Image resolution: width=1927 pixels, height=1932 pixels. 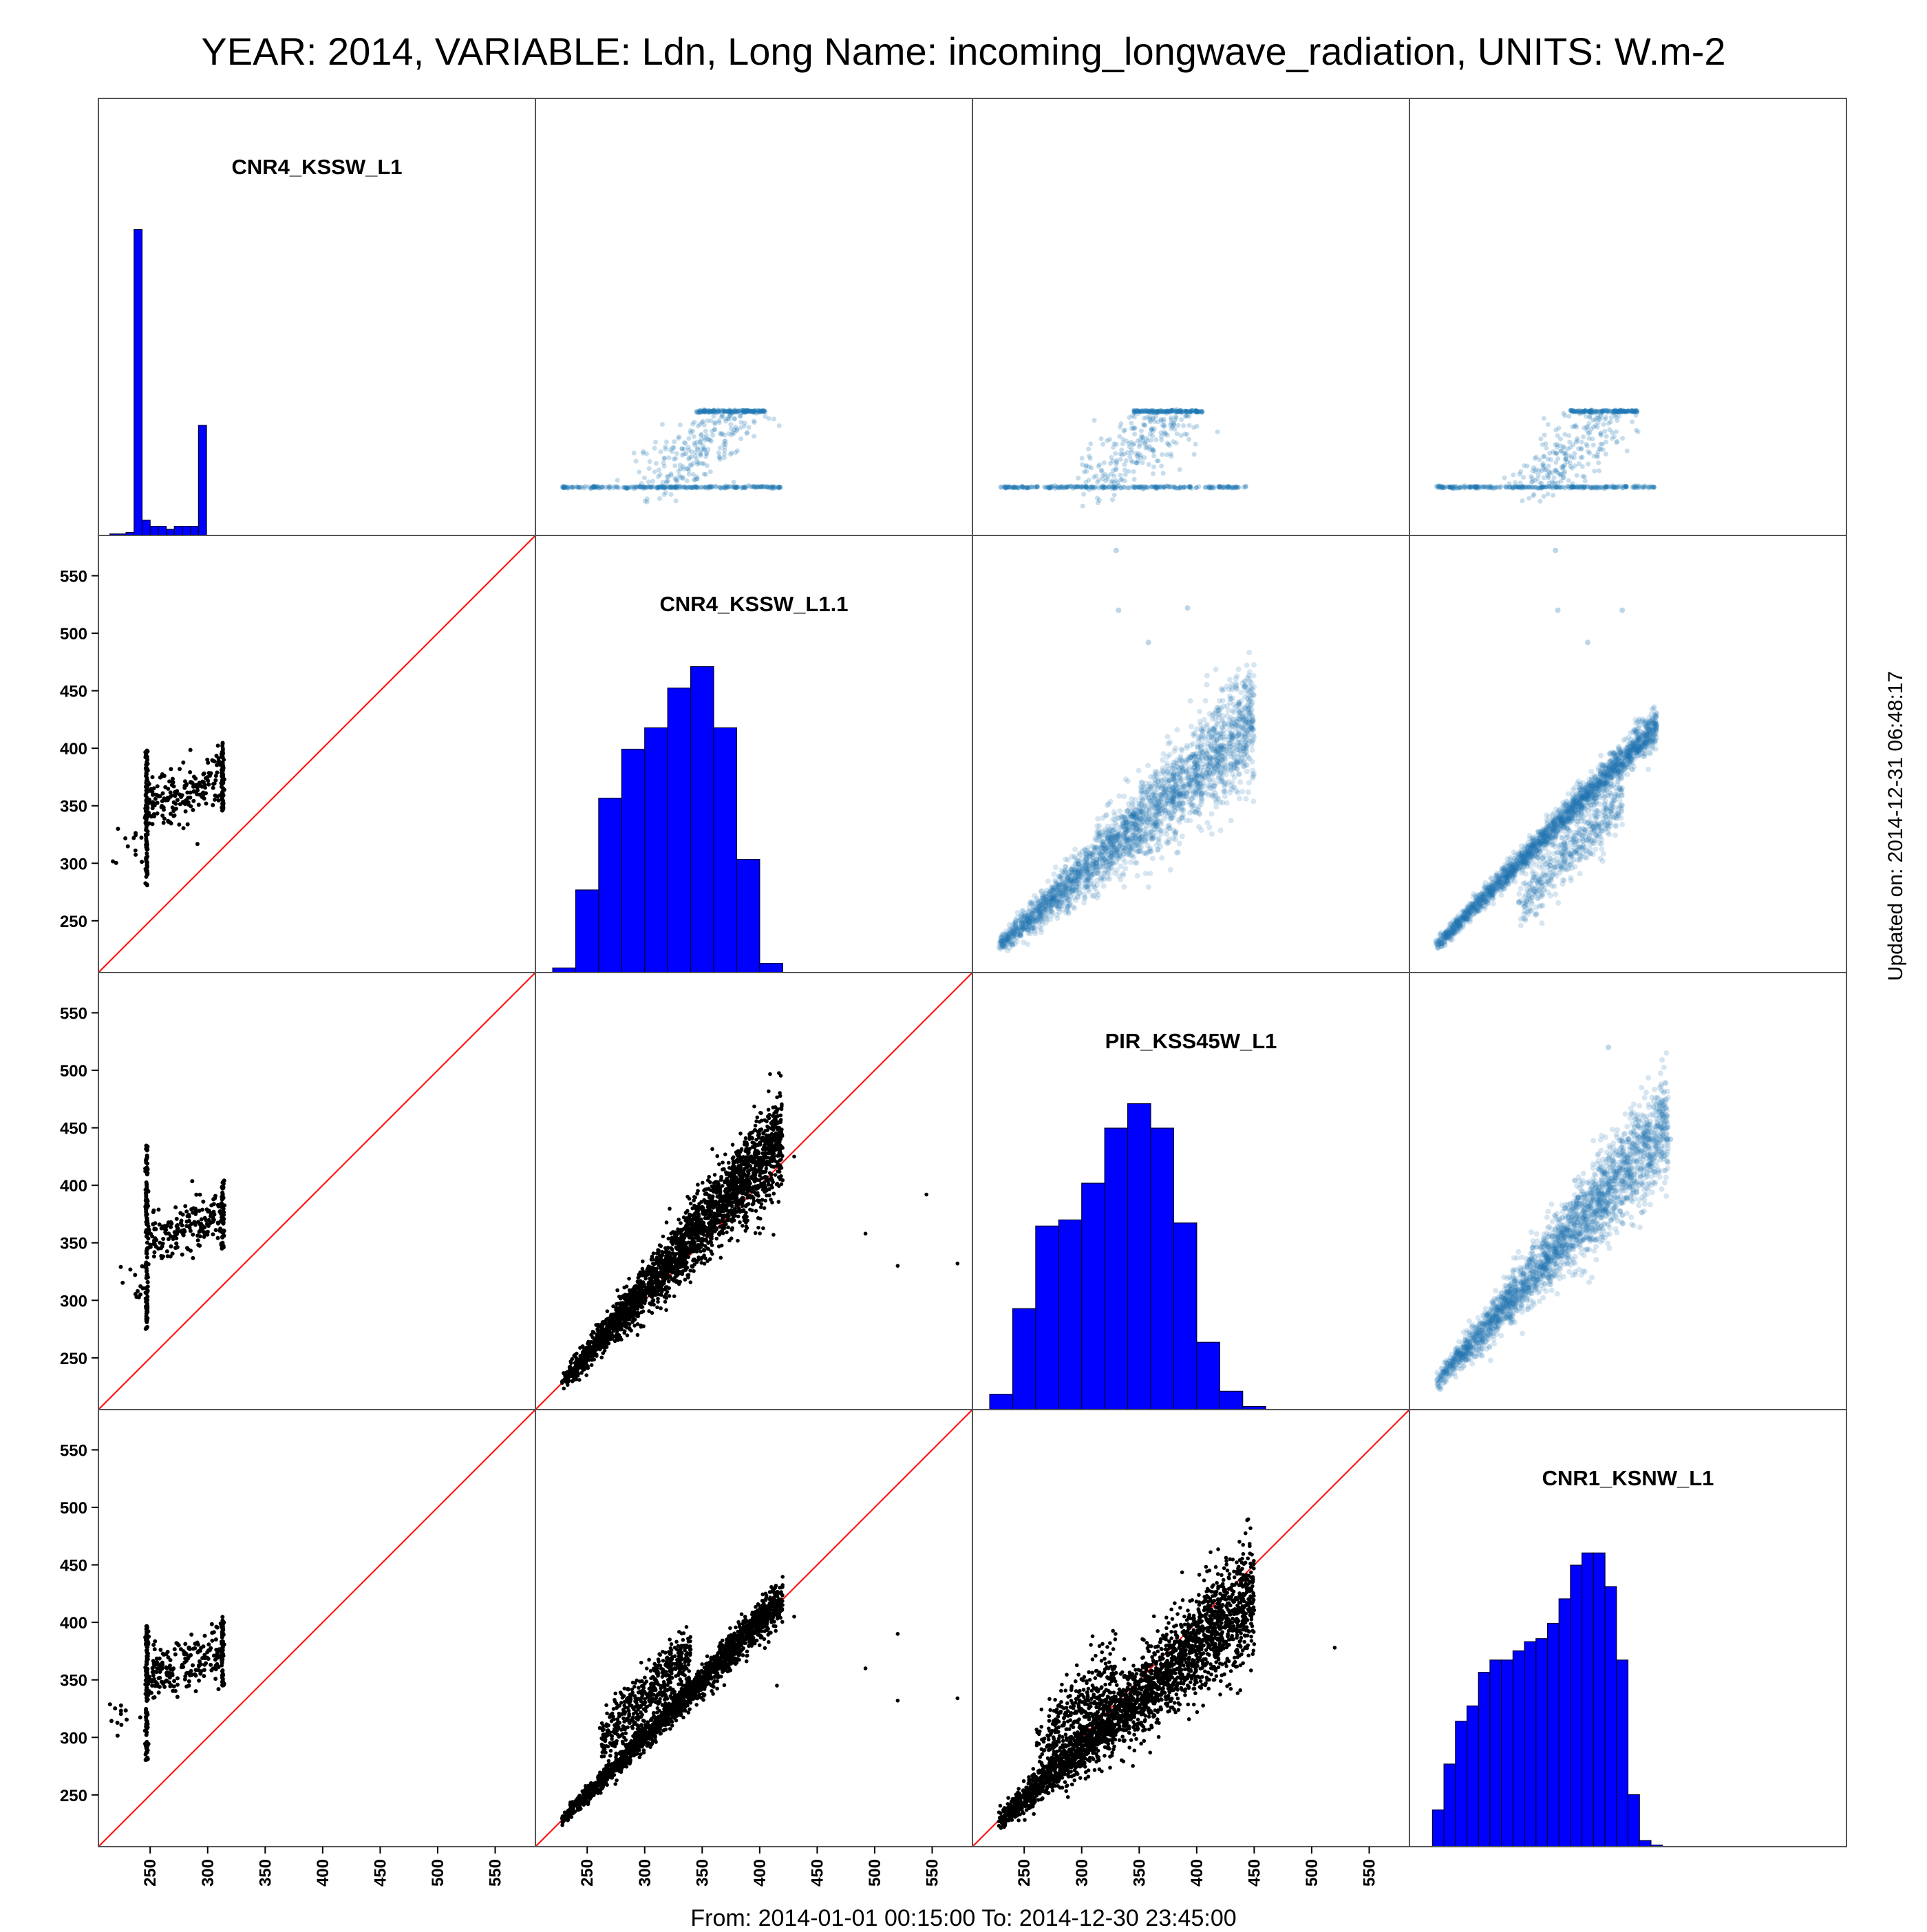 I want to click on histogram-cnr4-kssw-l1-1: CNR4_KSSW_L1.1, so click(x=700, y=782).